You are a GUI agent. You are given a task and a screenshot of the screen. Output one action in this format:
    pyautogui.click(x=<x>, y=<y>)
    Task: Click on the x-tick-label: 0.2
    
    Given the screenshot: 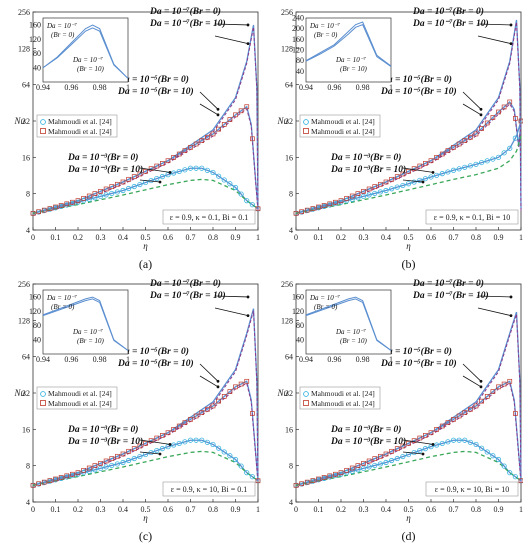 What is the action you would take?
    pyautogui.click(x=341, y=509)
    